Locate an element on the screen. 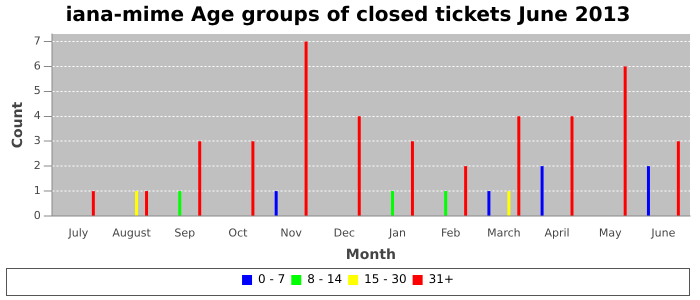 The image size is (700, 300). x-tick-label: Nov is located at coordinates (291, 233).